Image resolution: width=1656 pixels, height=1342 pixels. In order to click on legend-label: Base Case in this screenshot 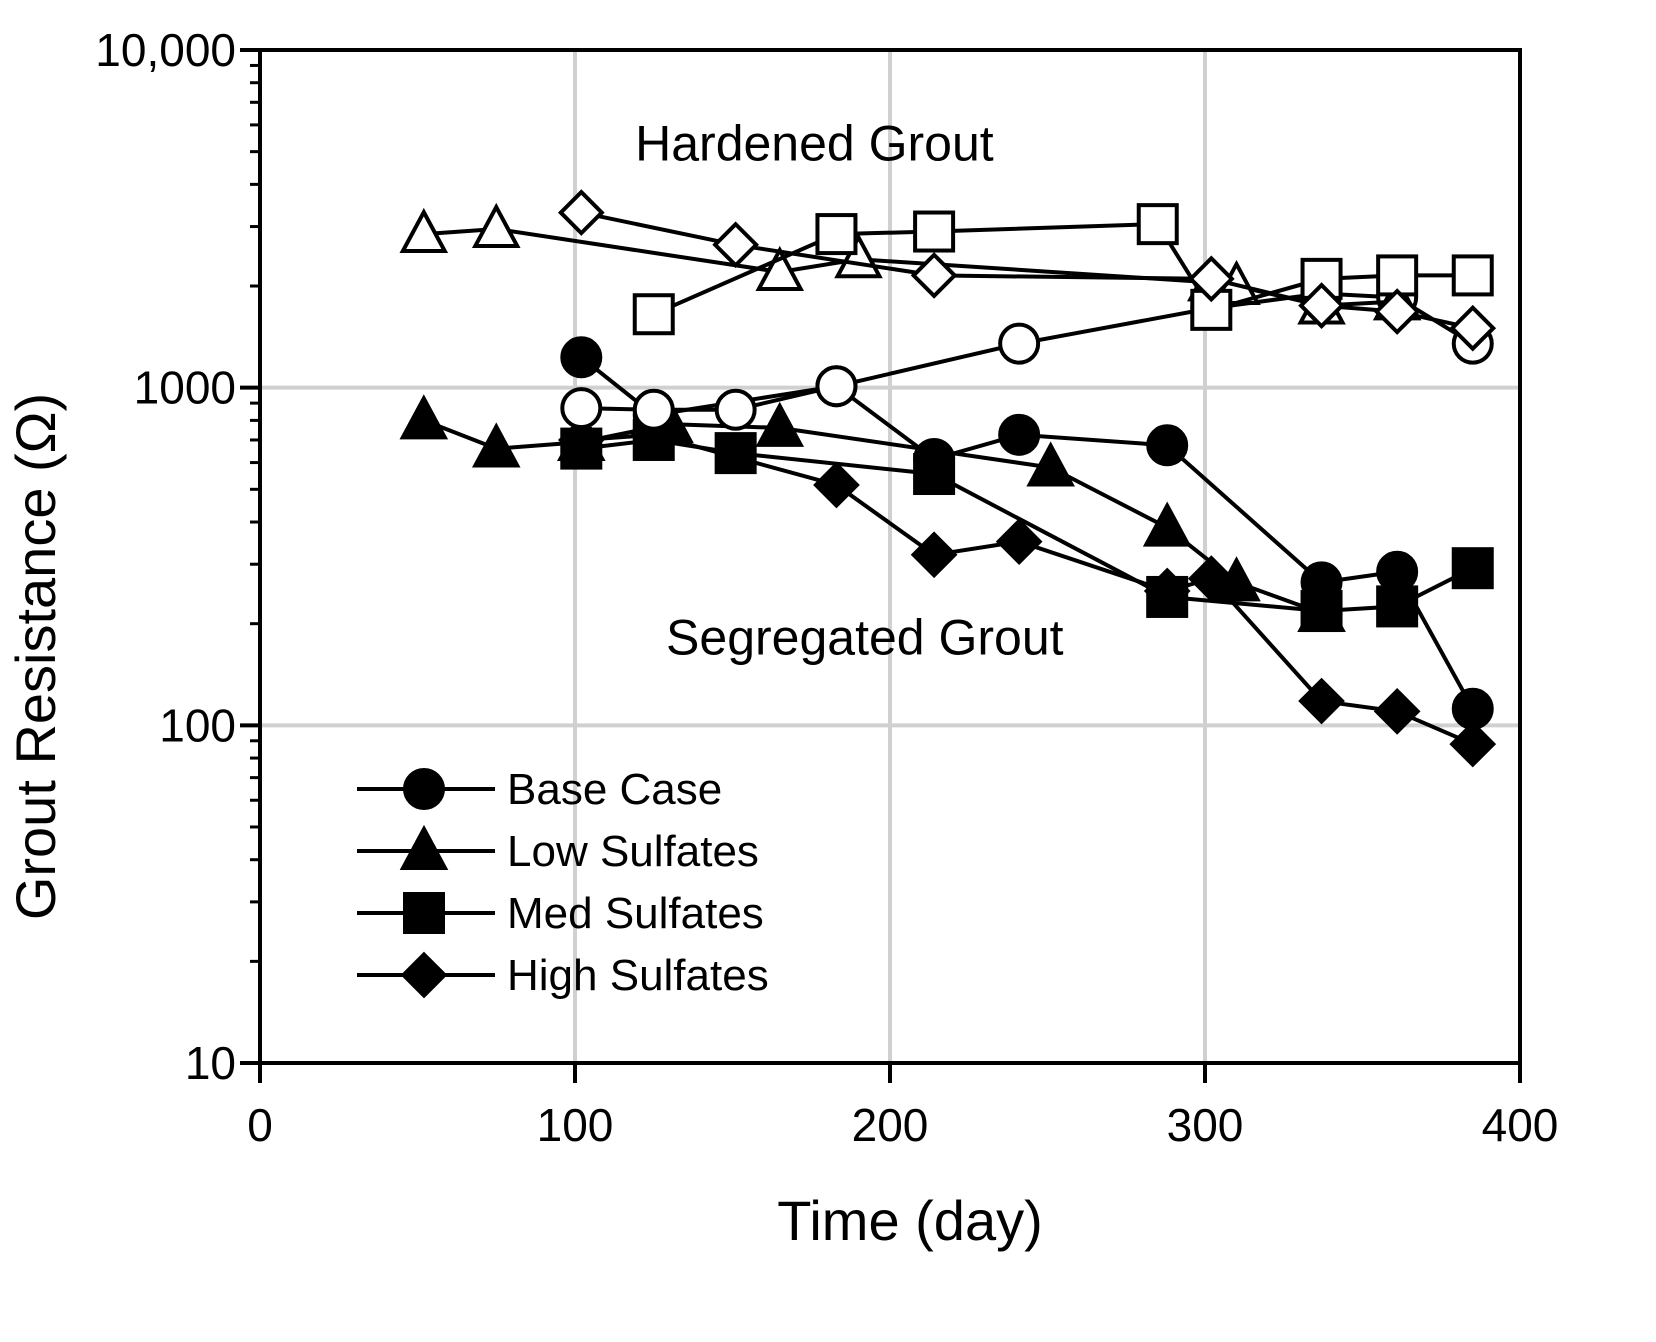, I will do `click(614, 789)`.